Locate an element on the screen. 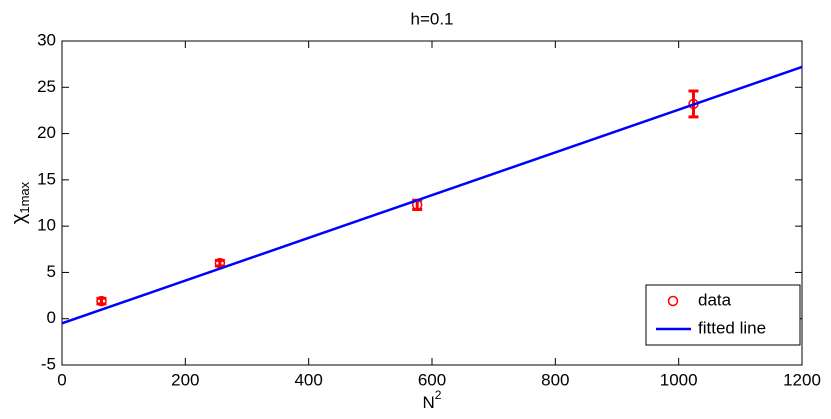 The height and width of the screenshot is (419, 831). x-axis-label: N2 is located at coordinates (432, 400).